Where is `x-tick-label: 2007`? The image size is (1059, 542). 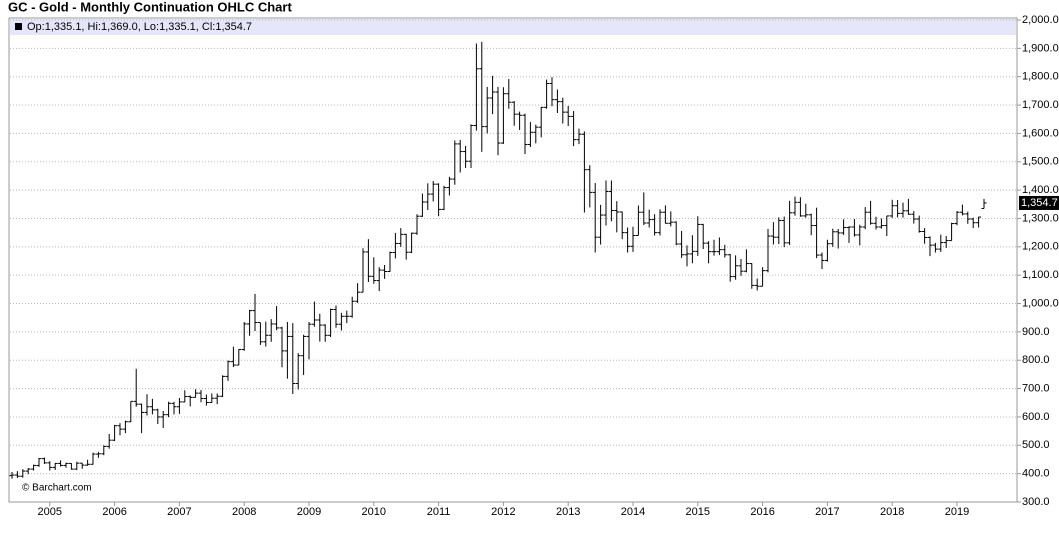
x-tick-label: 2007 is located at coordinates (179, 512).